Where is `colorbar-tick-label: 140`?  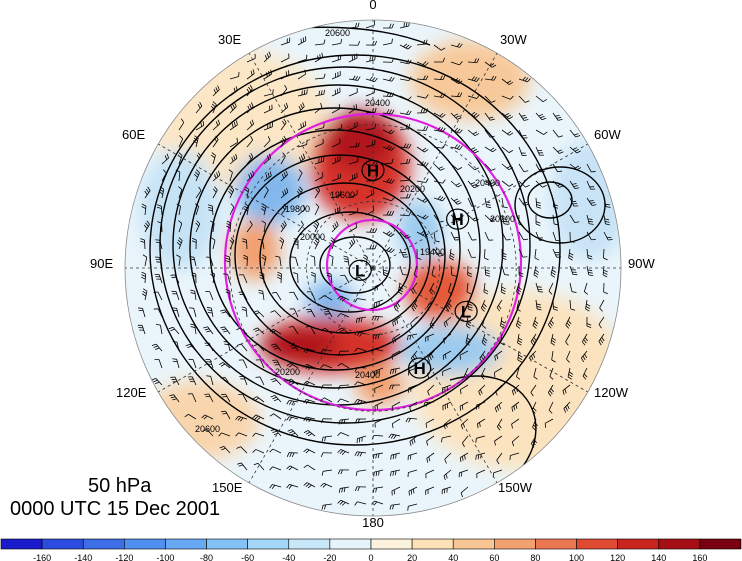
colorbar-tick-label: 140 is located at coordinates (658, 557).